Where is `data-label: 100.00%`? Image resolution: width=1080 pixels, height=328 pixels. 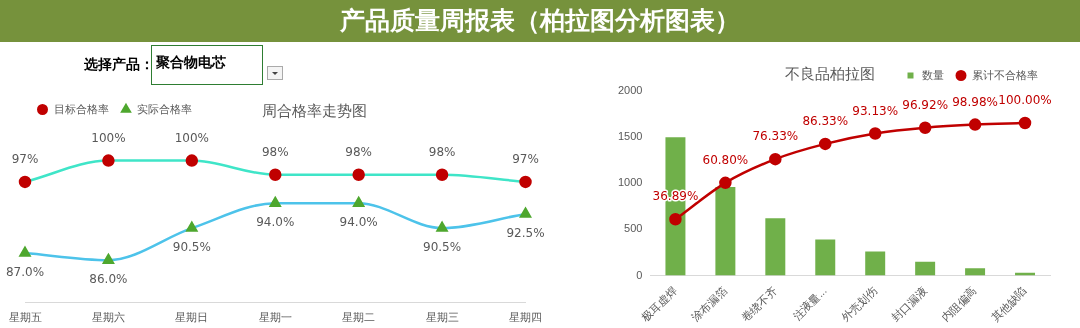 data-label: 100.00% is located at coordinates (1025, 100).